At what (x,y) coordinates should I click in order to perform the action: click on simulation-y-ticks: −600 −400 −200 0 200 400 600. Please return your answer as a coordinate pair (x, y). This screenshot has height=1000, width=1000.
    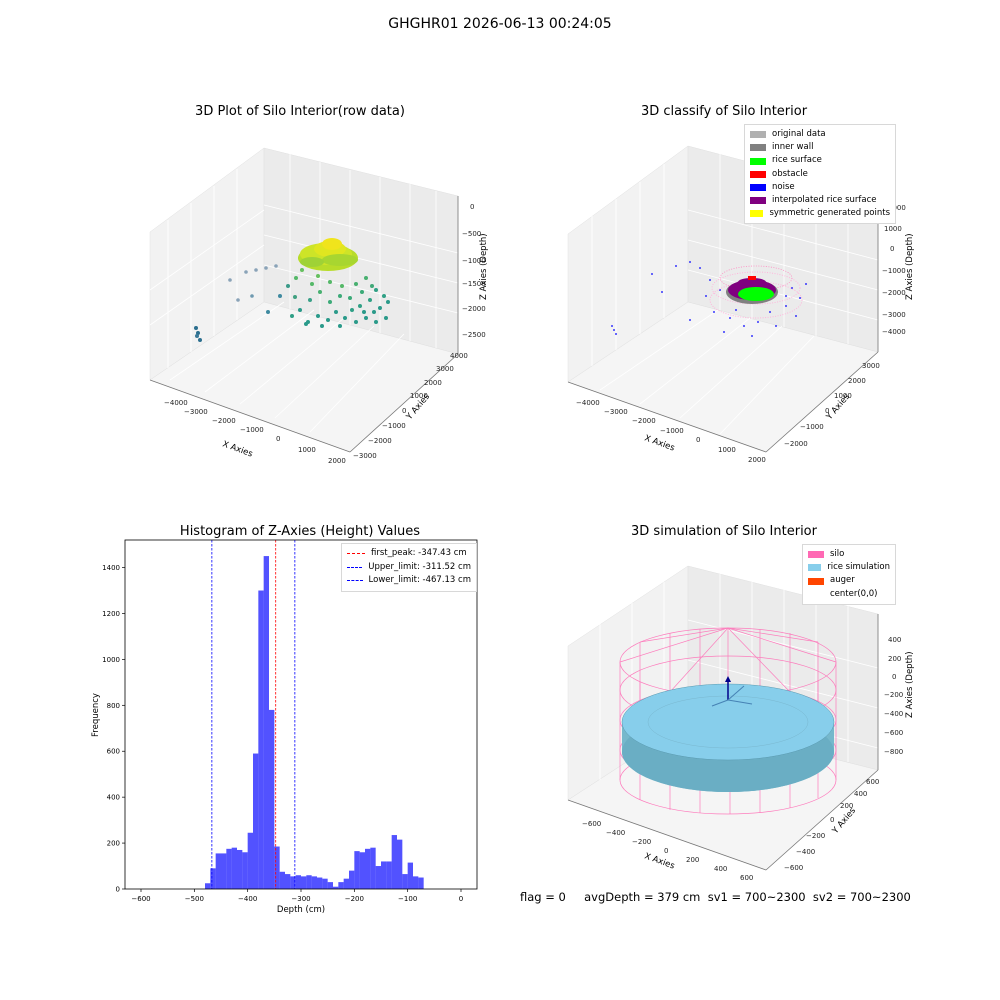
    Looking at the image, I should click on (831, 825).